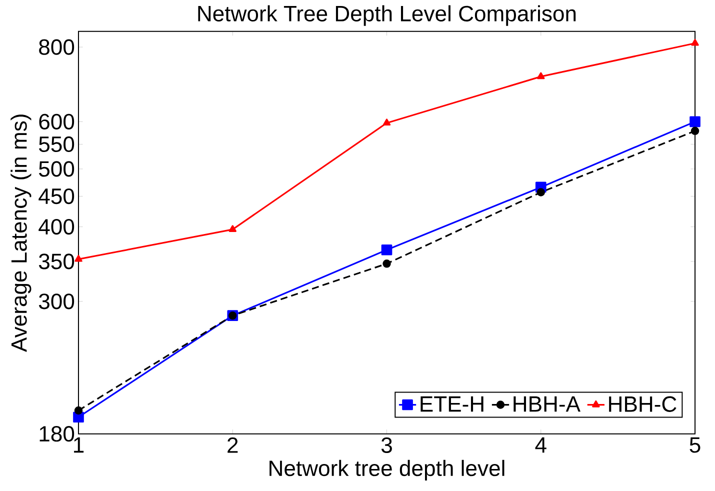 The height and width of the screenshot is (491, 715). I want to click on x-tick-label: 2, so click(233, 445).